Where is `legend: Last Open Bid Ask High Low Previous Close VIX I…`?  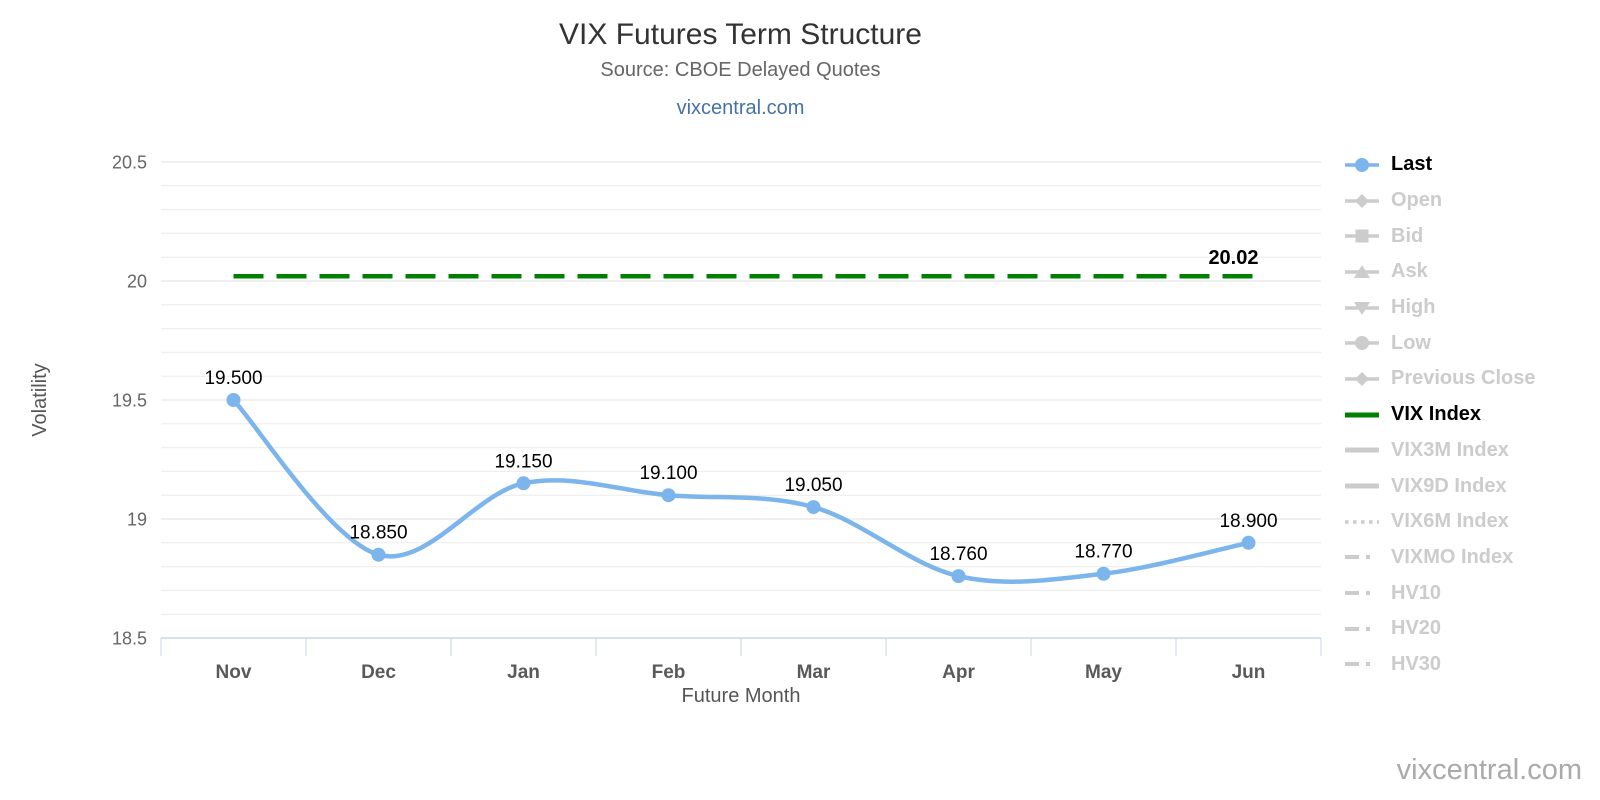 legend: Last Open Bid Ask High Low Previous Close VIX I… is located at coordinates (1439, 414).